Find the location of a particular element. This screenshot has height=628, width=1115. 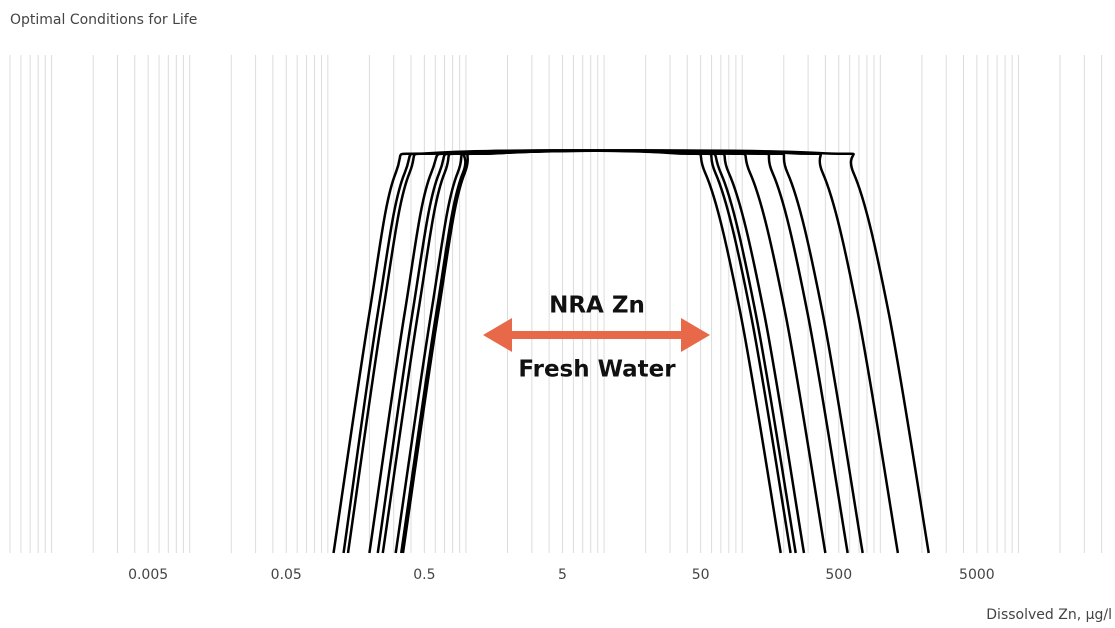

x-tick-label: 0.005 is located at coordinates (148, 575).